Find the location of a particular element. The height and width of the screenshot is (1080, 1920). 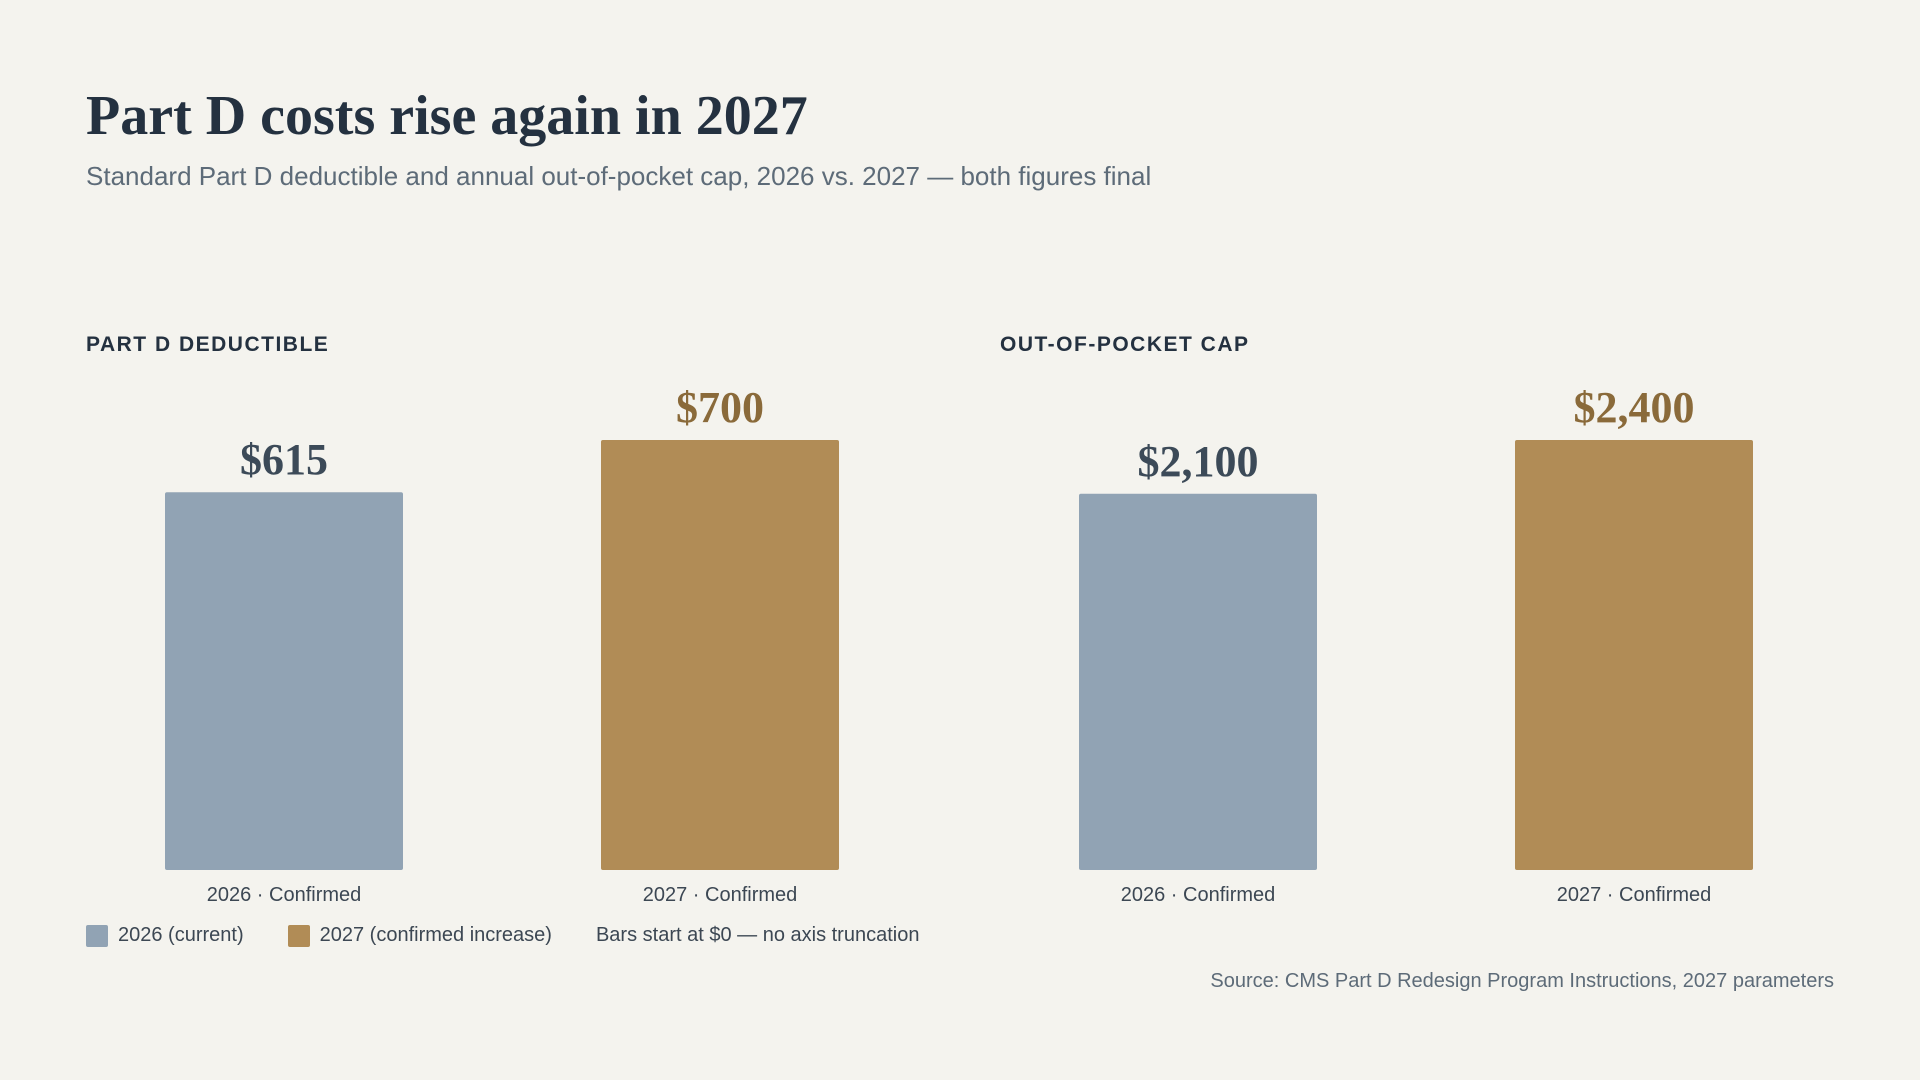

legend-item-2027: 2027 (confirmed increase) is located at coordinates (419, 935).